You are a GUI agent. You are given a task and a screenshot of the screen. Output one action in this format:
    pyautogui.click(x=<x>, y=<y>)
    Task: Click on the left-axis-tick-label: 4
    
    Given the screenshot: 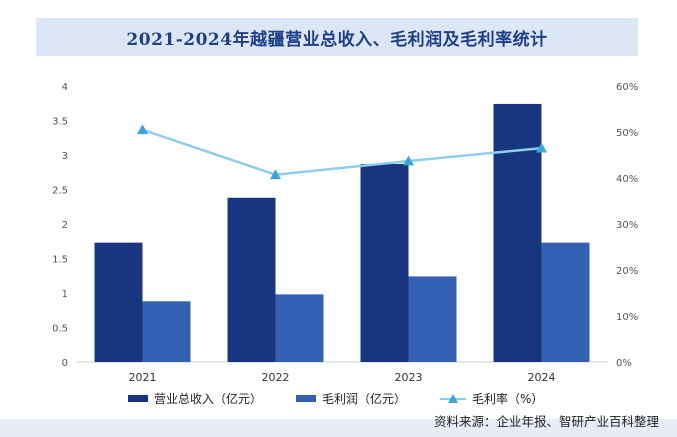 What is the action you would take?
    pyautogui.click(x=65, y=87)
    